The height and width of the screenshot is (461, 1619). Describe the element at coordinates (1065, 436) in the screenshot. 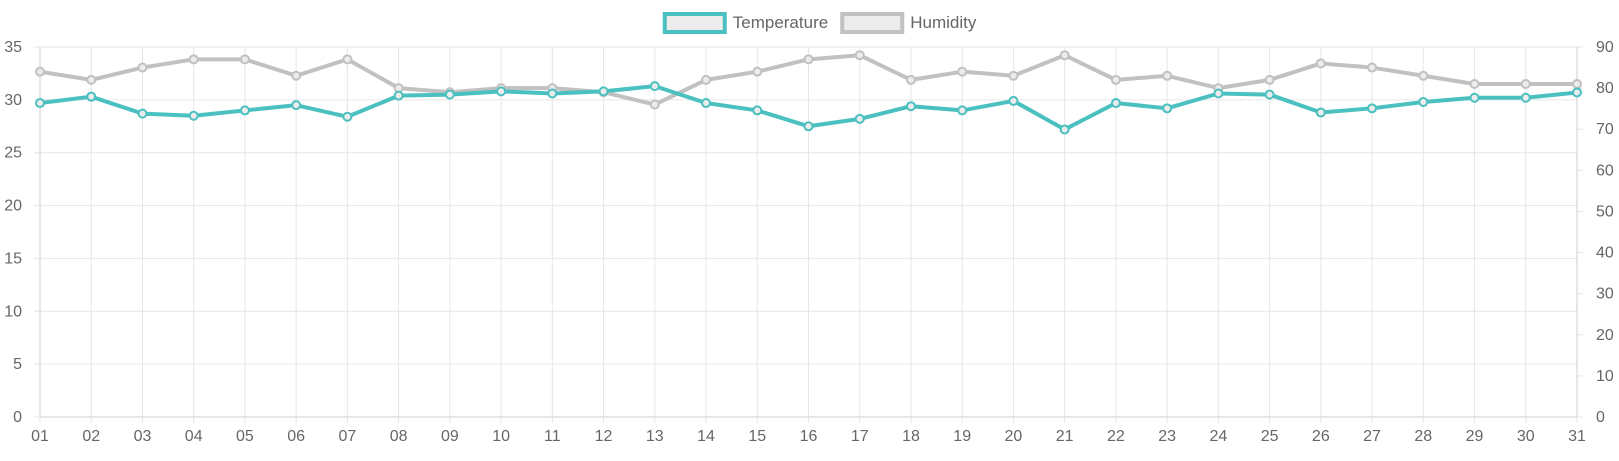

I see `x-tick-label: 21` at that location.